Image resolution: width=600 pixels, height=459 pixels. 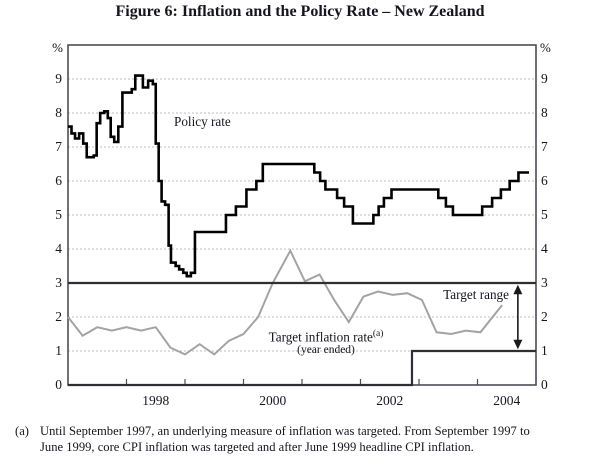 I want to click on x-axis-tick-label: 2002, so click(x=390, y=400).